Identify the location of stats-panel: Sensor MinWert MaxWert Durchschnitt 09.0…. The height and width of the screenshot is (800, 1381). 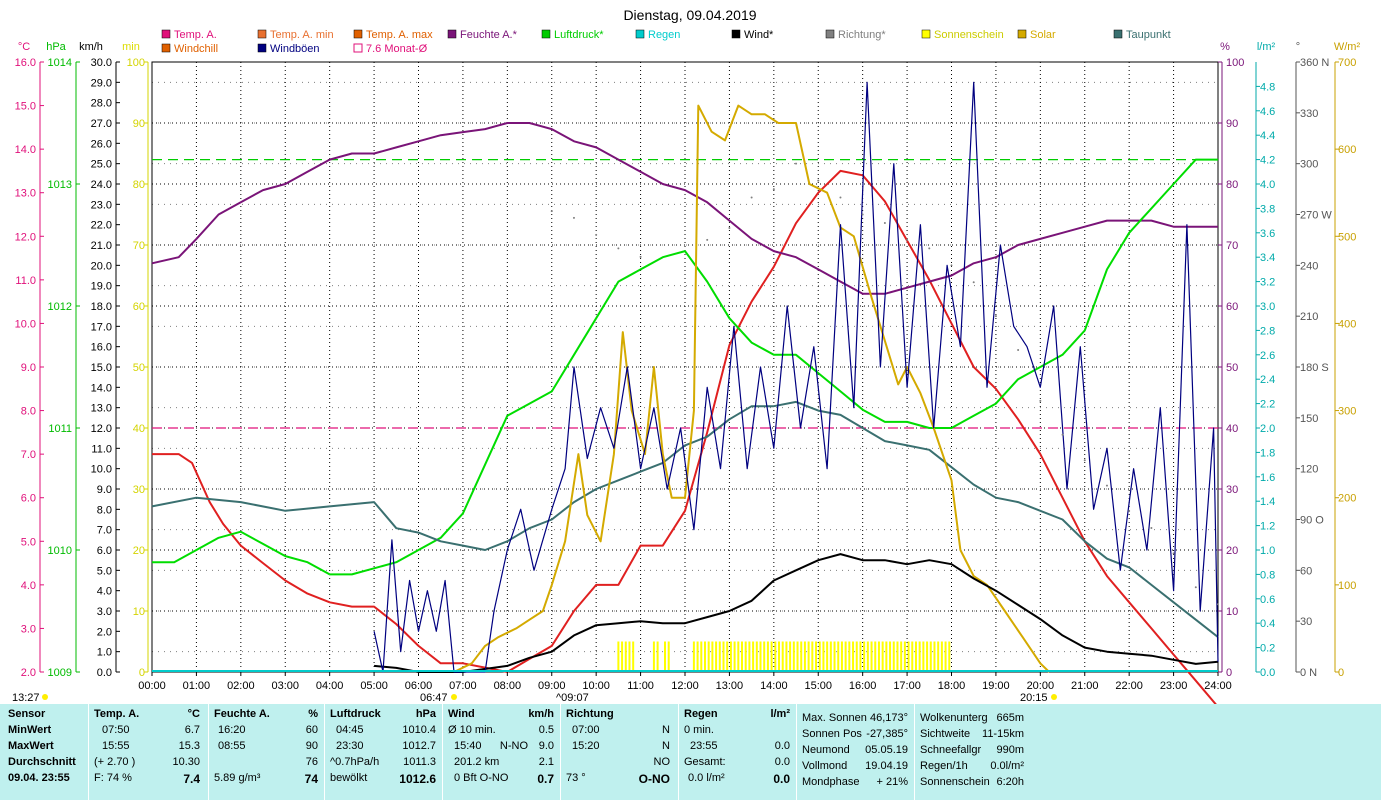
(690, 752).